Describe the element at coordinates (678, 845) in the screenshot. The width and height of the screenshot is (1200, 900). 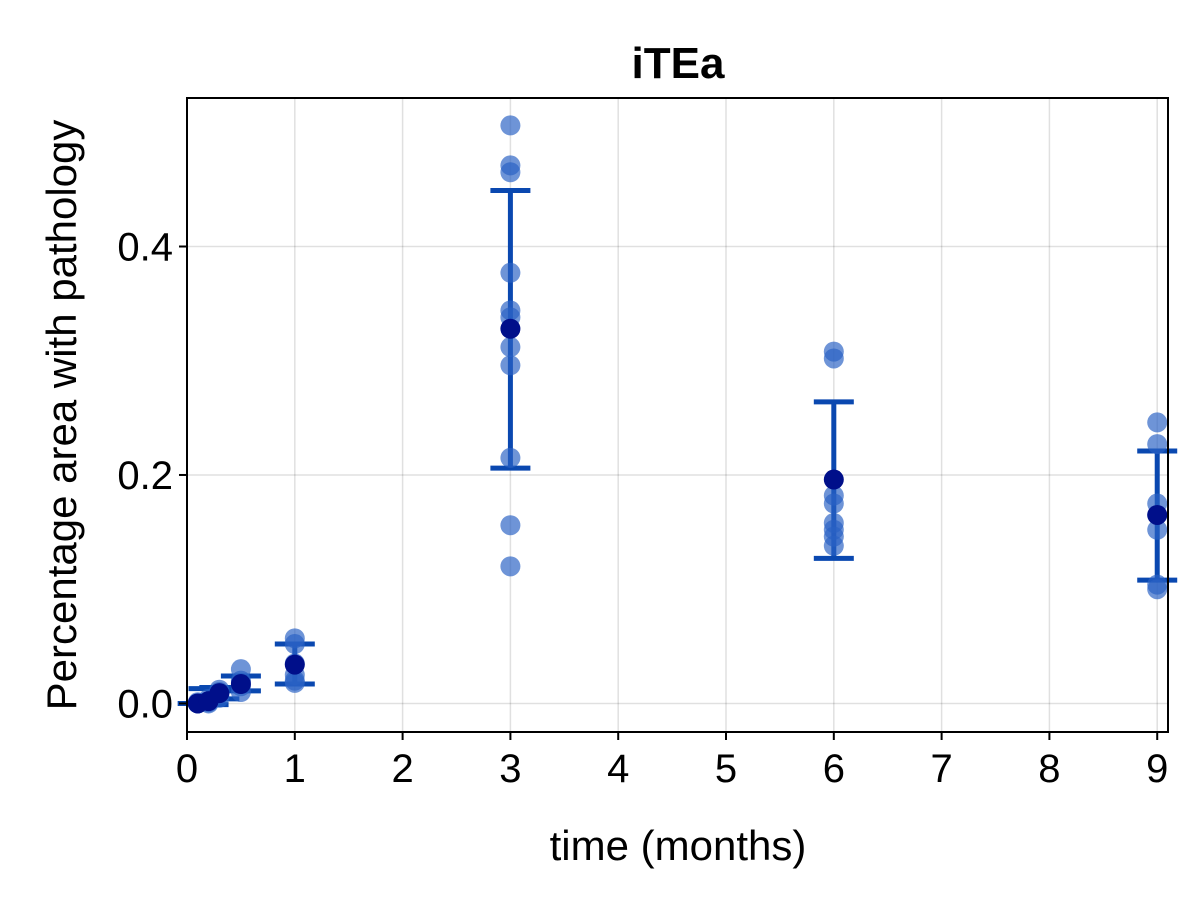
I see `x-axis-label: time (months)` at that location.